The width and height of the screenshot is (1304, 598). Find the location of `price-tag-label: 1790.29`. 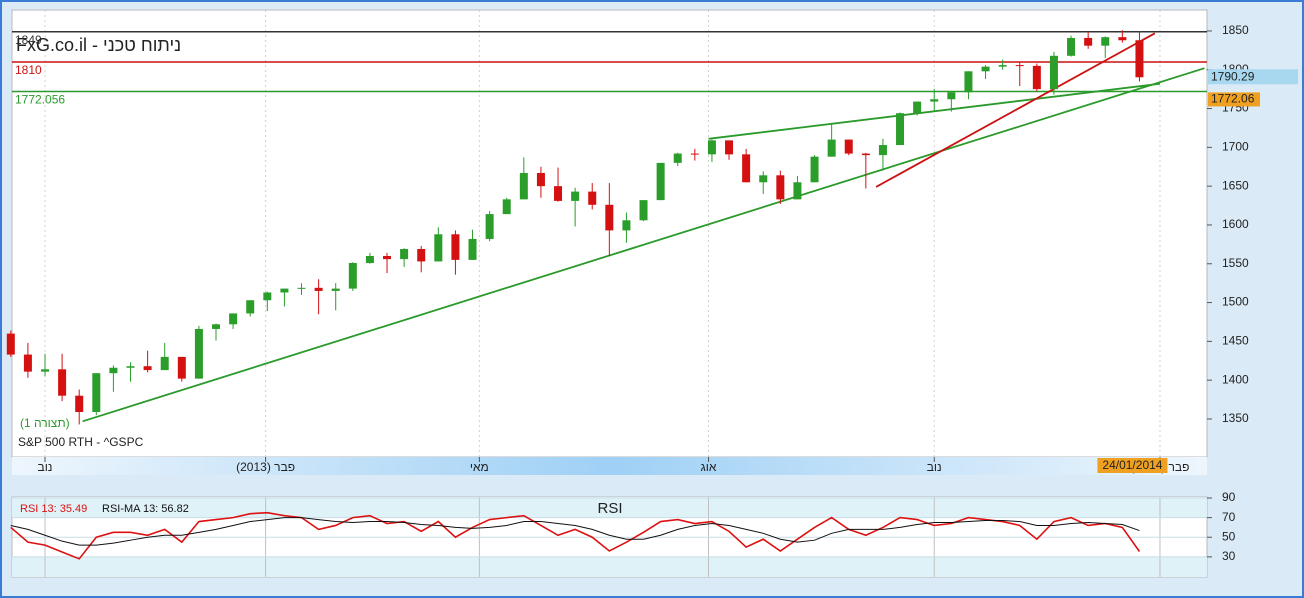

price-tag-label: 1790.29 is located at coordinates (1233, 76).